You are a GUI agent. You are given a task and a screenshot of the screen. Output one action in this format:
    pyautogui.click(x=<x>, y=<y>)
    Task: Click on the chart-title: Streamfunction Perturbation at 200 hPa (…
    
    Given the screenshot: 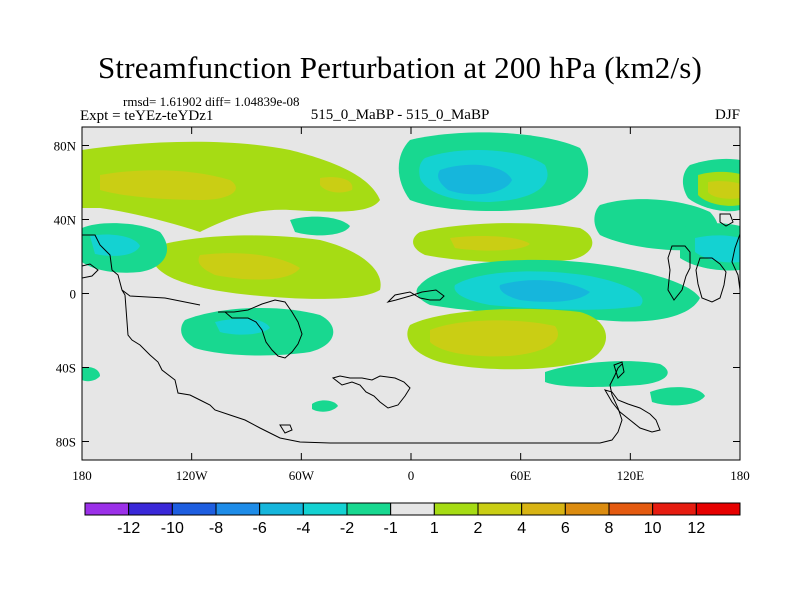 What is the action you would take?
    pyautogui.click(x=400, y=67)
    